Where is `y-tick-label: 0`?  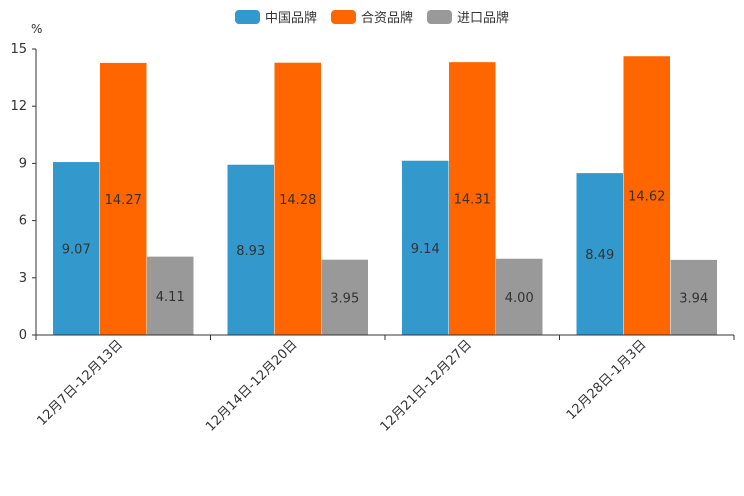
y-tick-label: 0 is located at coordinates (23, 335).